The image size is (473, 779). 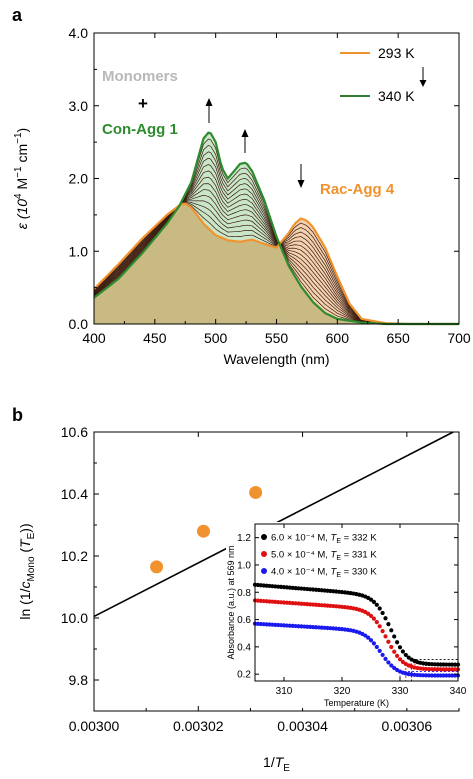 What do you see at coordinates (276, 263) in the screenshot?
I see `area-common` at bounding box center [276, 263].